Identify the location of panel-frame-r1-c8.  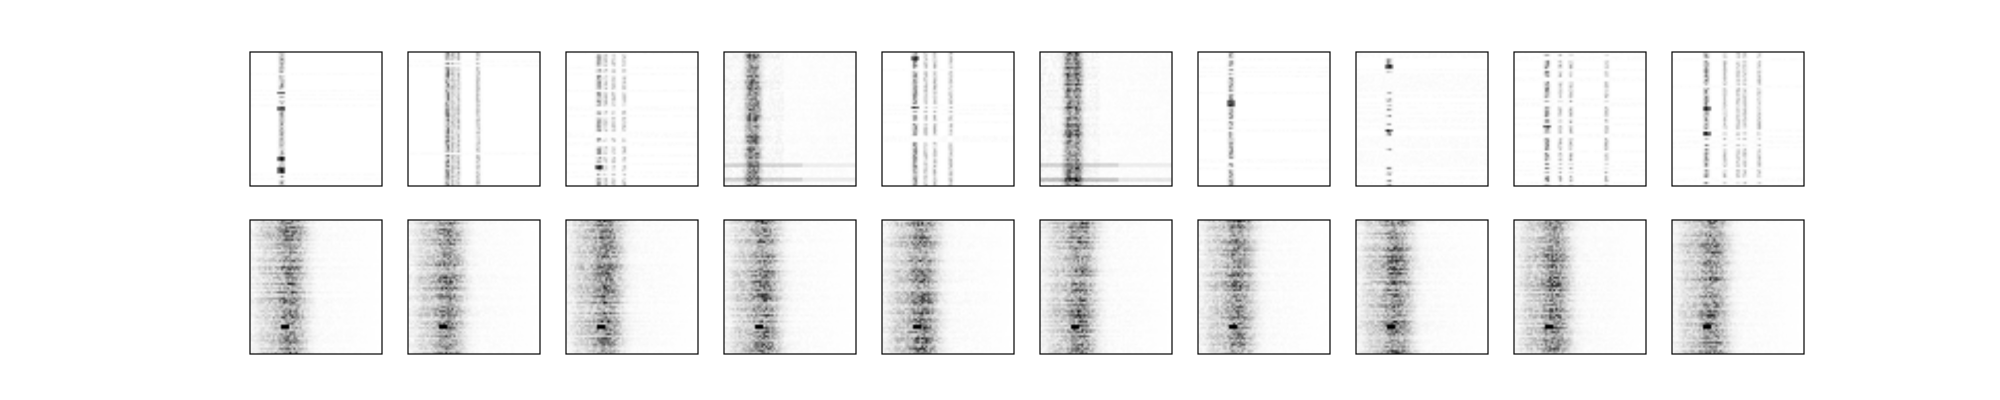
(1422, 119).